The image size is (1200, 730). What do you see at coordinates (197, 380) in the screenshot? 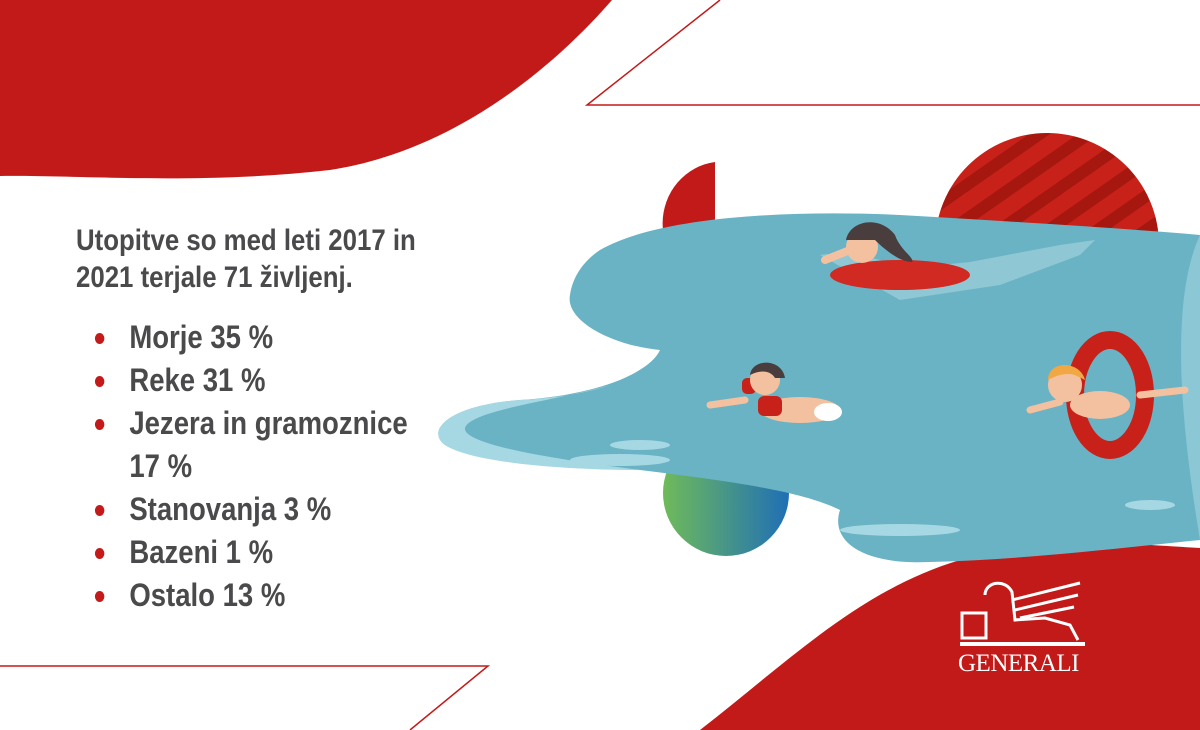
I see `list-item-label: Reke 31 %` at bounding box center [197, 380].